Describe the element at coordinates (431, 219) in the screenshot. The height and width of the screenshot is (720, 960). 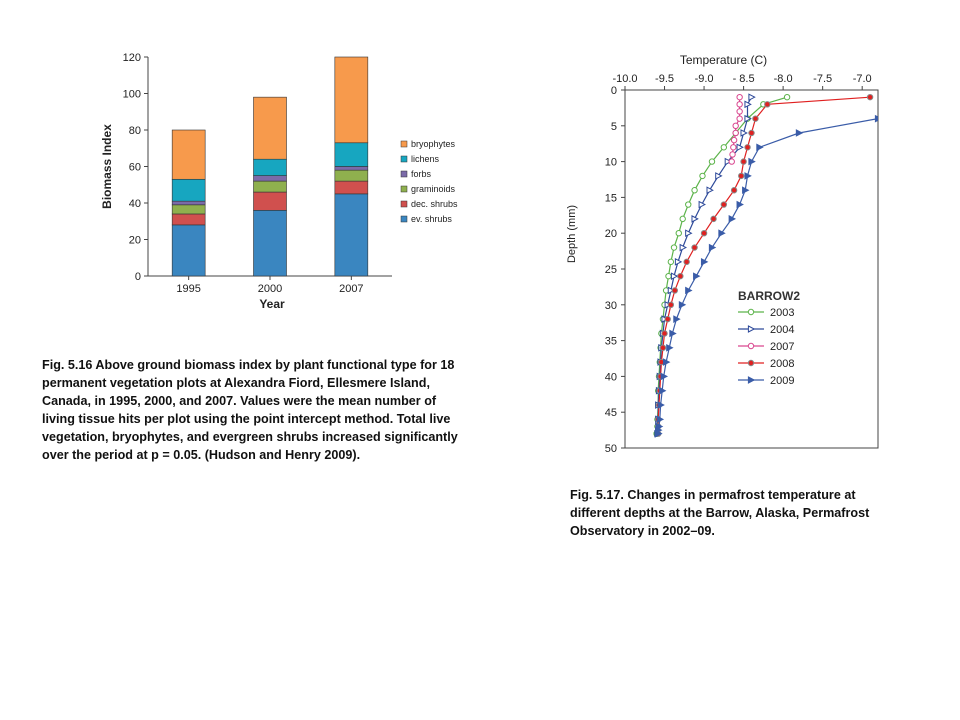
I see `legend-label: ev. shrubs` at that location.